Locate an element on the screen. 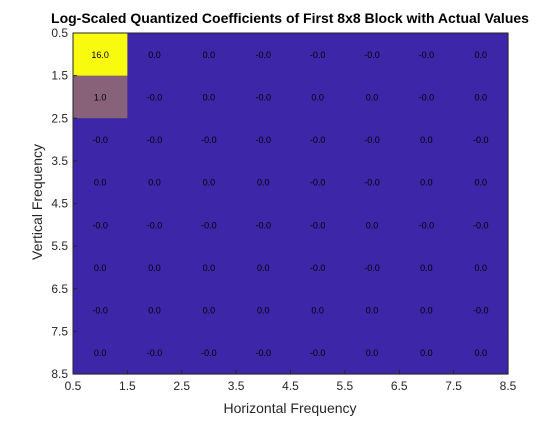 The height and width of the screenshot is (425, 560). x-axis: 0.5 1.5 2.5 3.5 4.5 5.5 6.5 7.5 8.5 is located at coordinates (291, 381).